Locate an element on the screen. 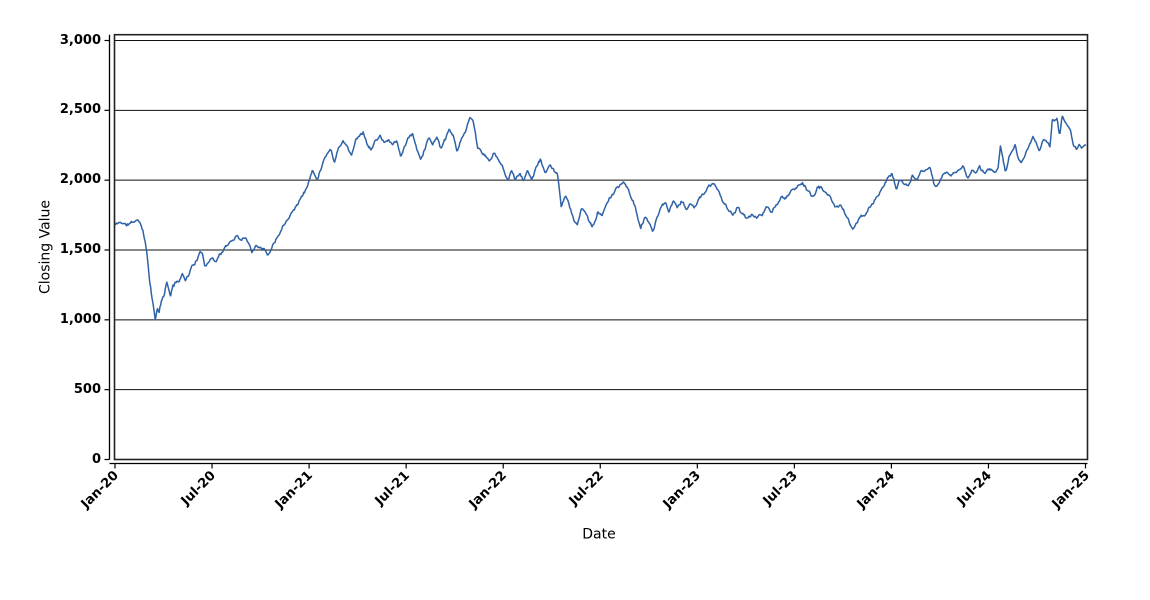 The image size is (1150, 600). y-tick-label-1500: 1,500 is located at coordinates (80, 249).